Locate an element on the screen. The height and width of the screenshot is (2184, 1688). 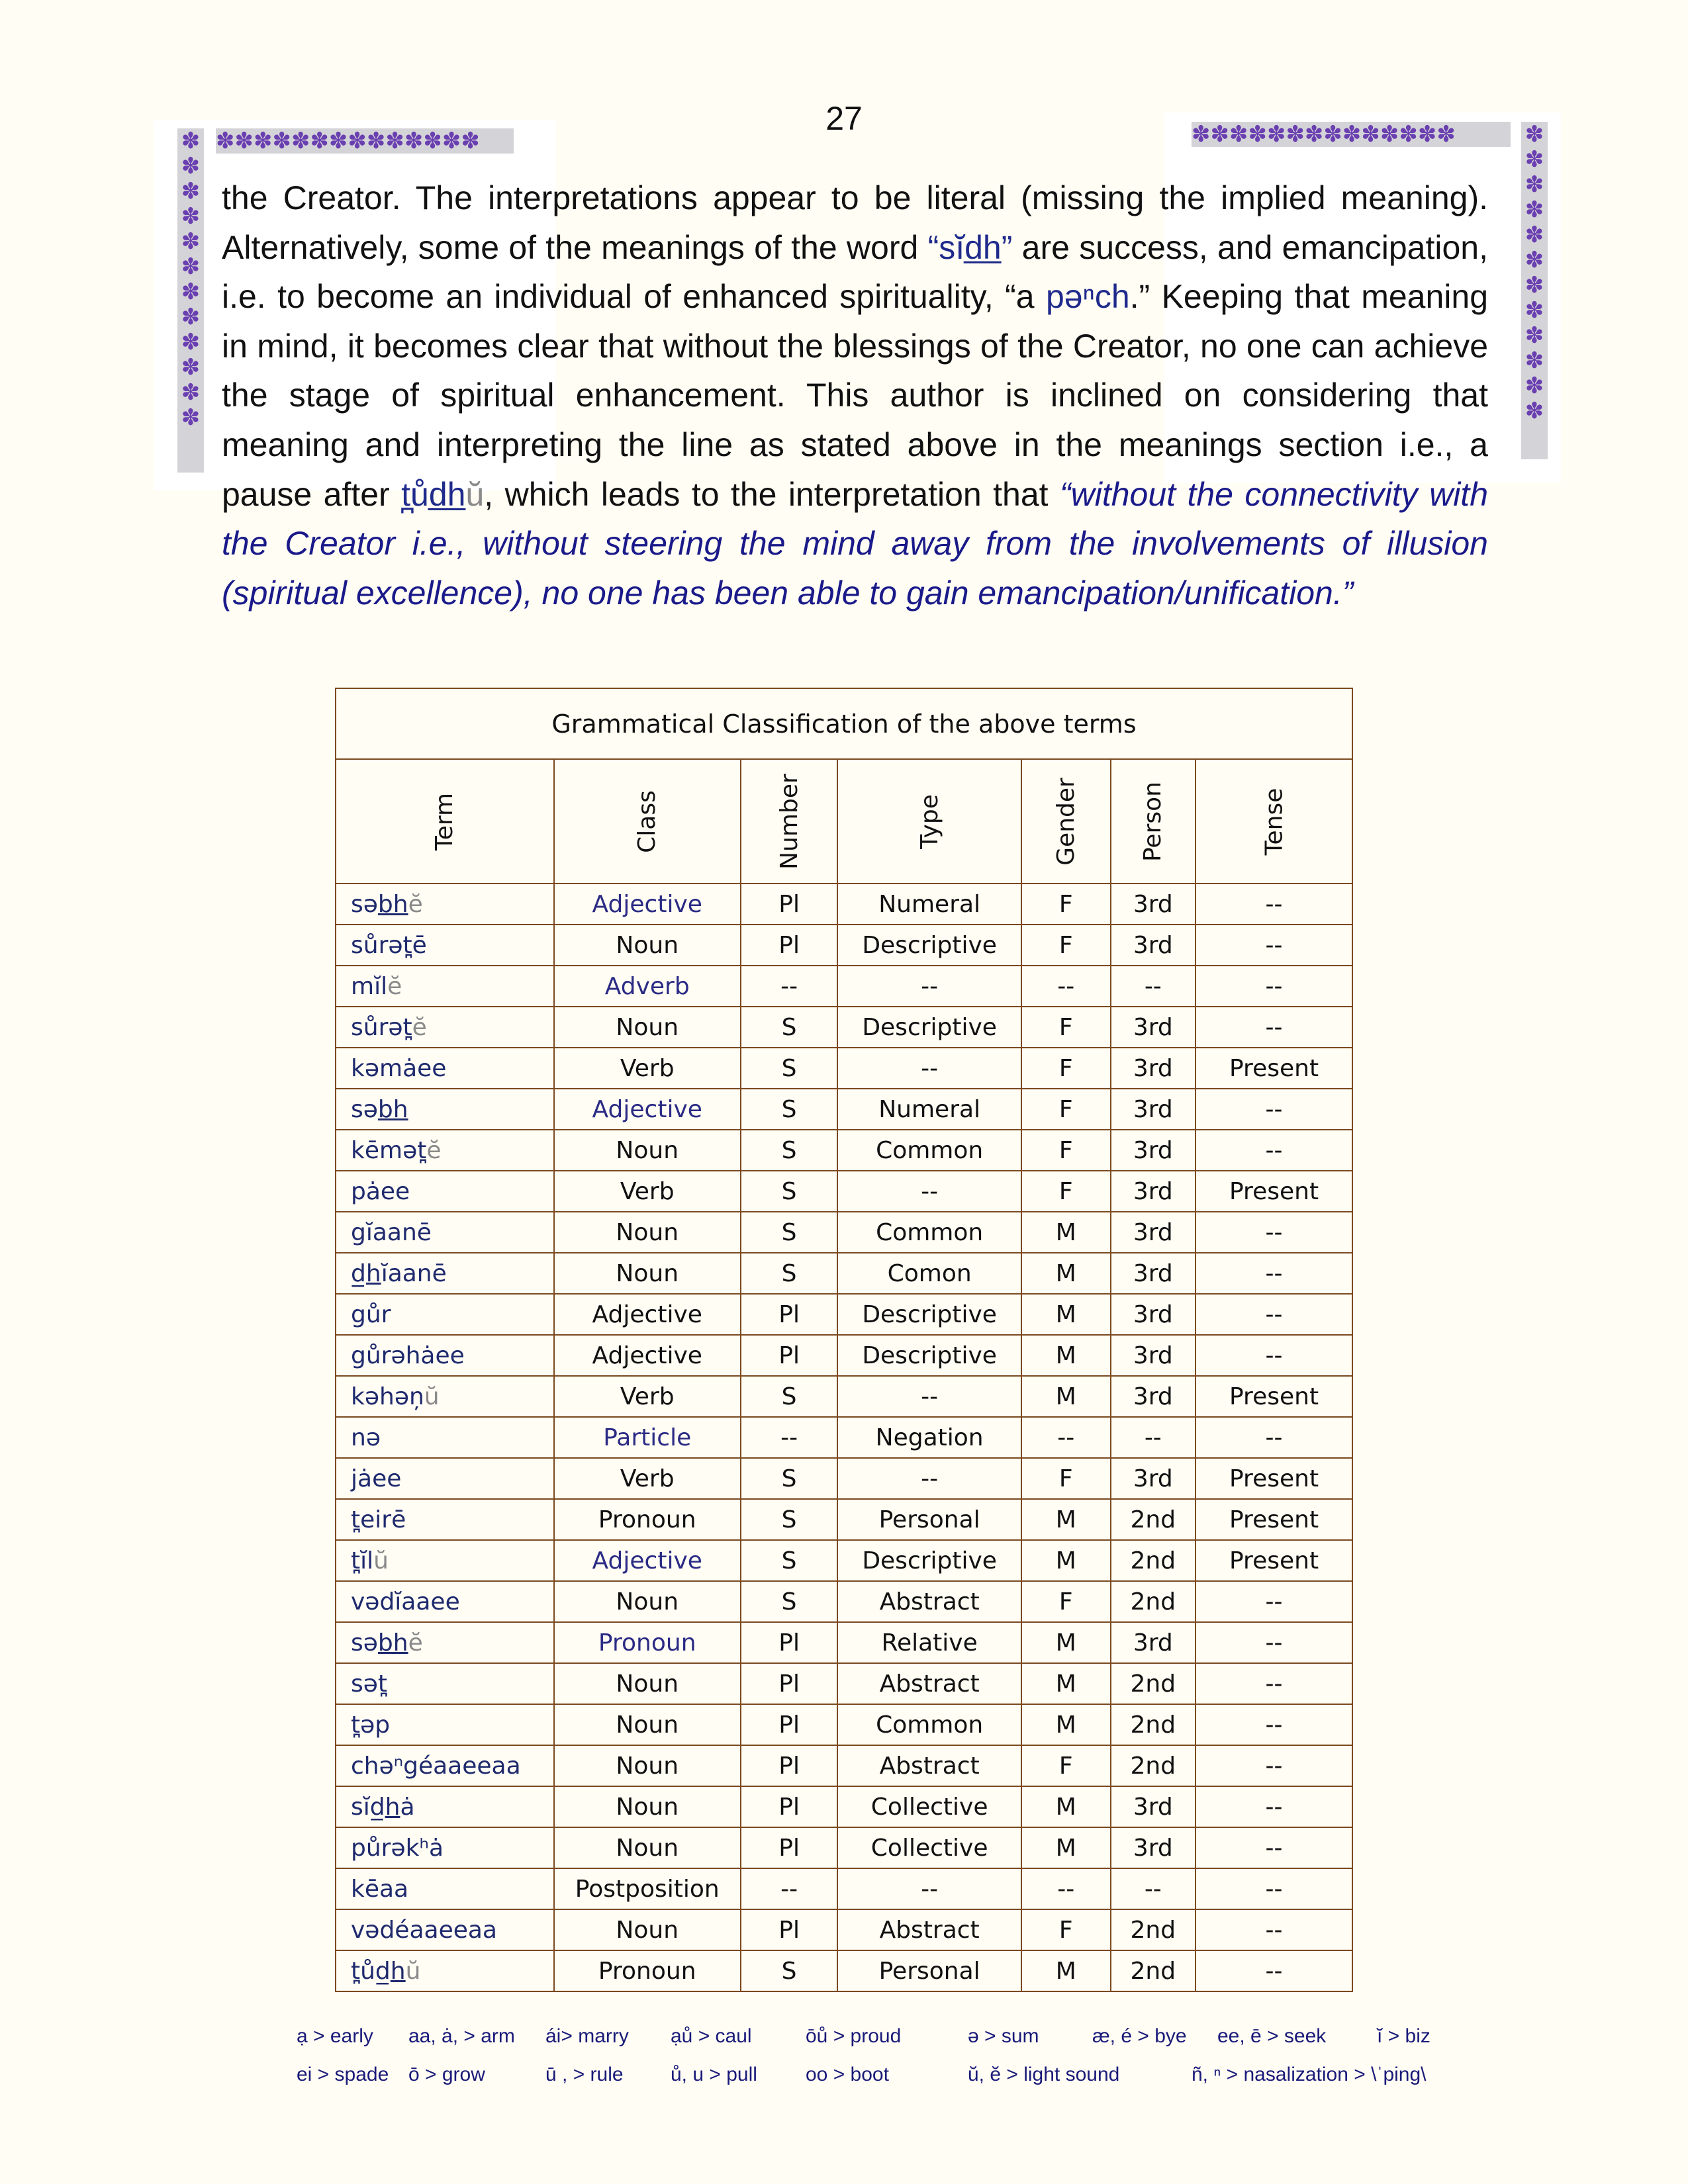
term-segment: půrəkʰȧ is located at coordinates (397, 1848).